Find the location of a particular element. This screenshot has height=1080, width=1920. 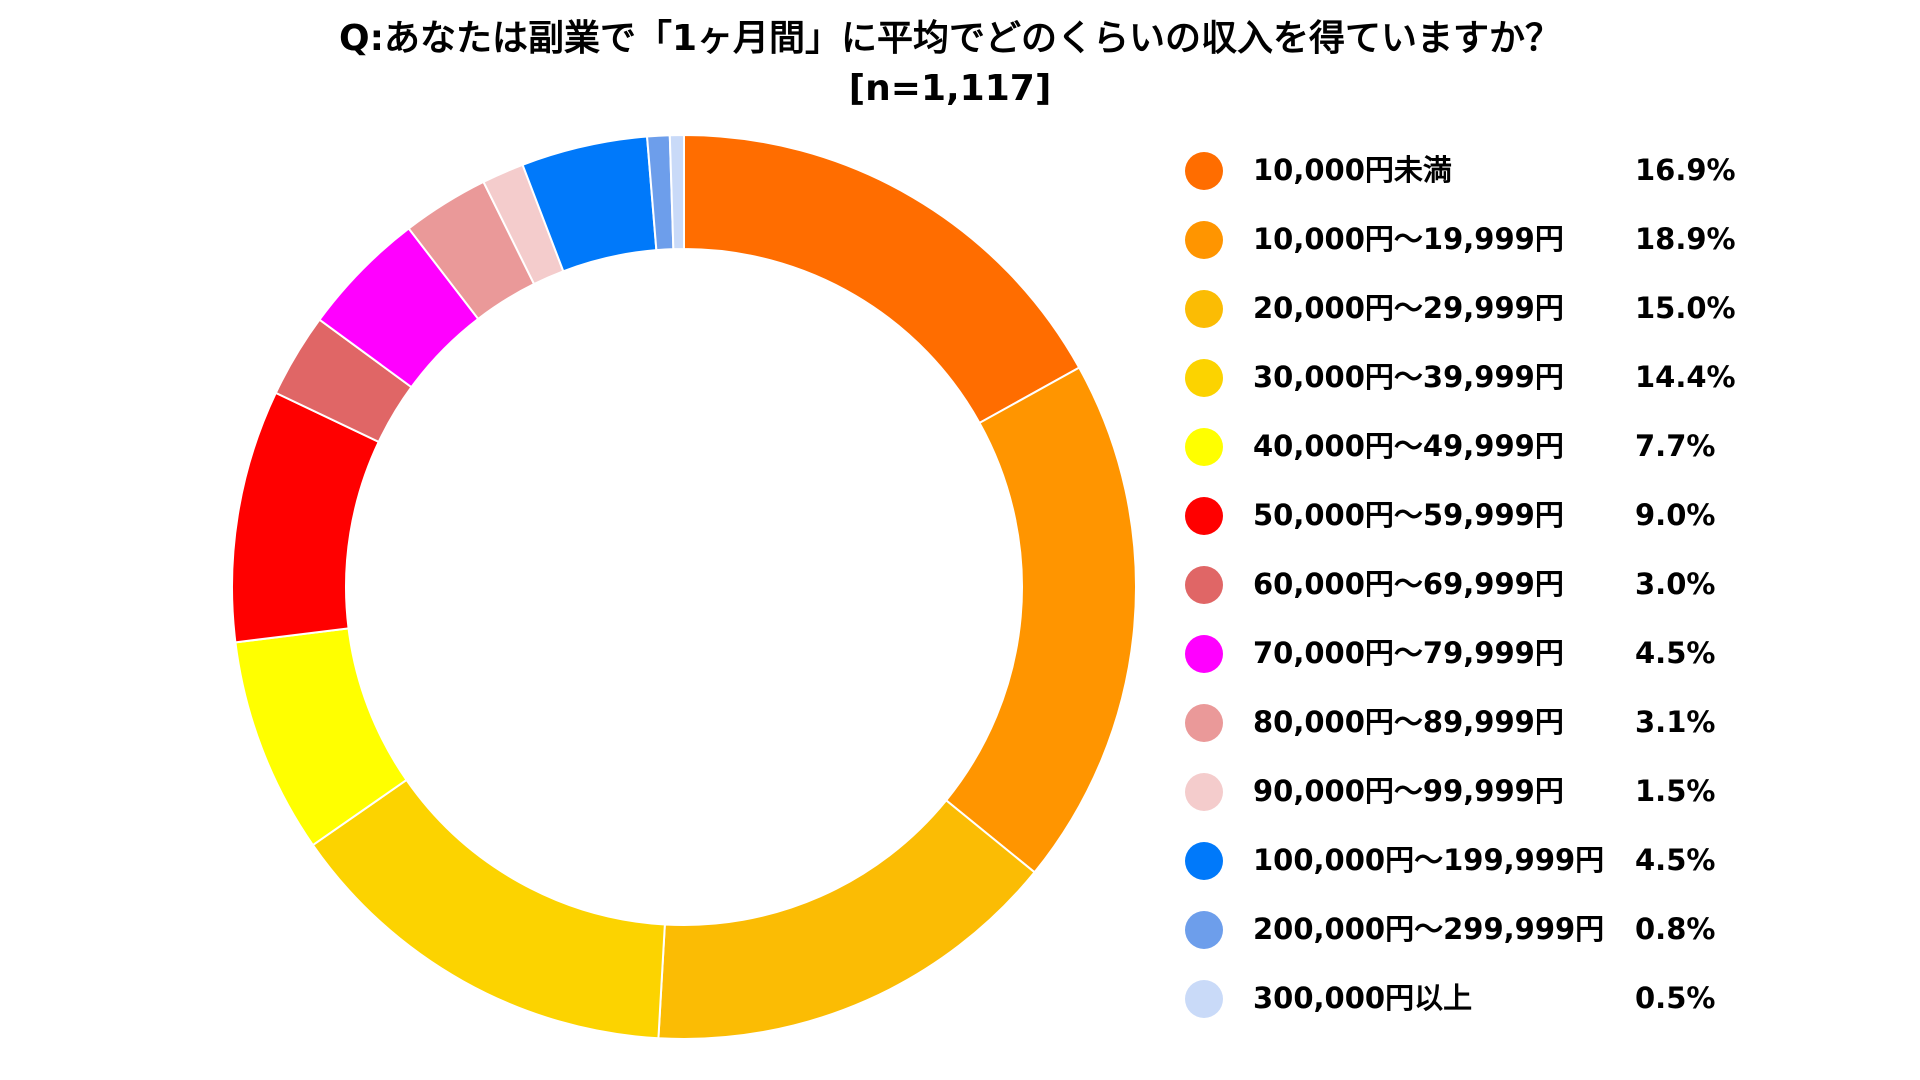

legend-item: 70,000円〜79,999円 4.5% is located at coordinates (1465, 657).